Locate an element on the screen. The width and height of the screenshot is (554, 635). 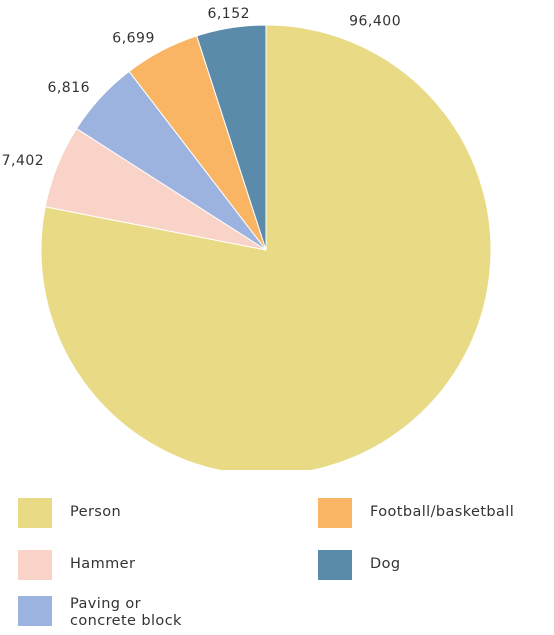
legend-item-paving: Paving or concrete block is located at coordinates (100, 613).